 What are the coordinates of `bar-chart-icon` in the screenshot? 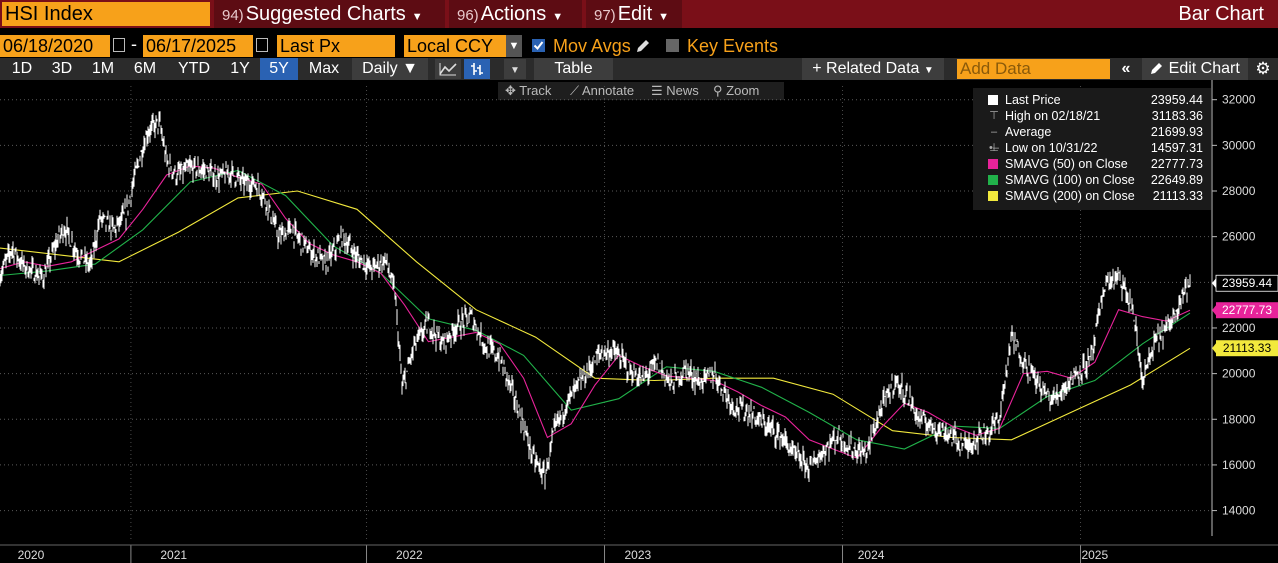 It's located at (477, 69).